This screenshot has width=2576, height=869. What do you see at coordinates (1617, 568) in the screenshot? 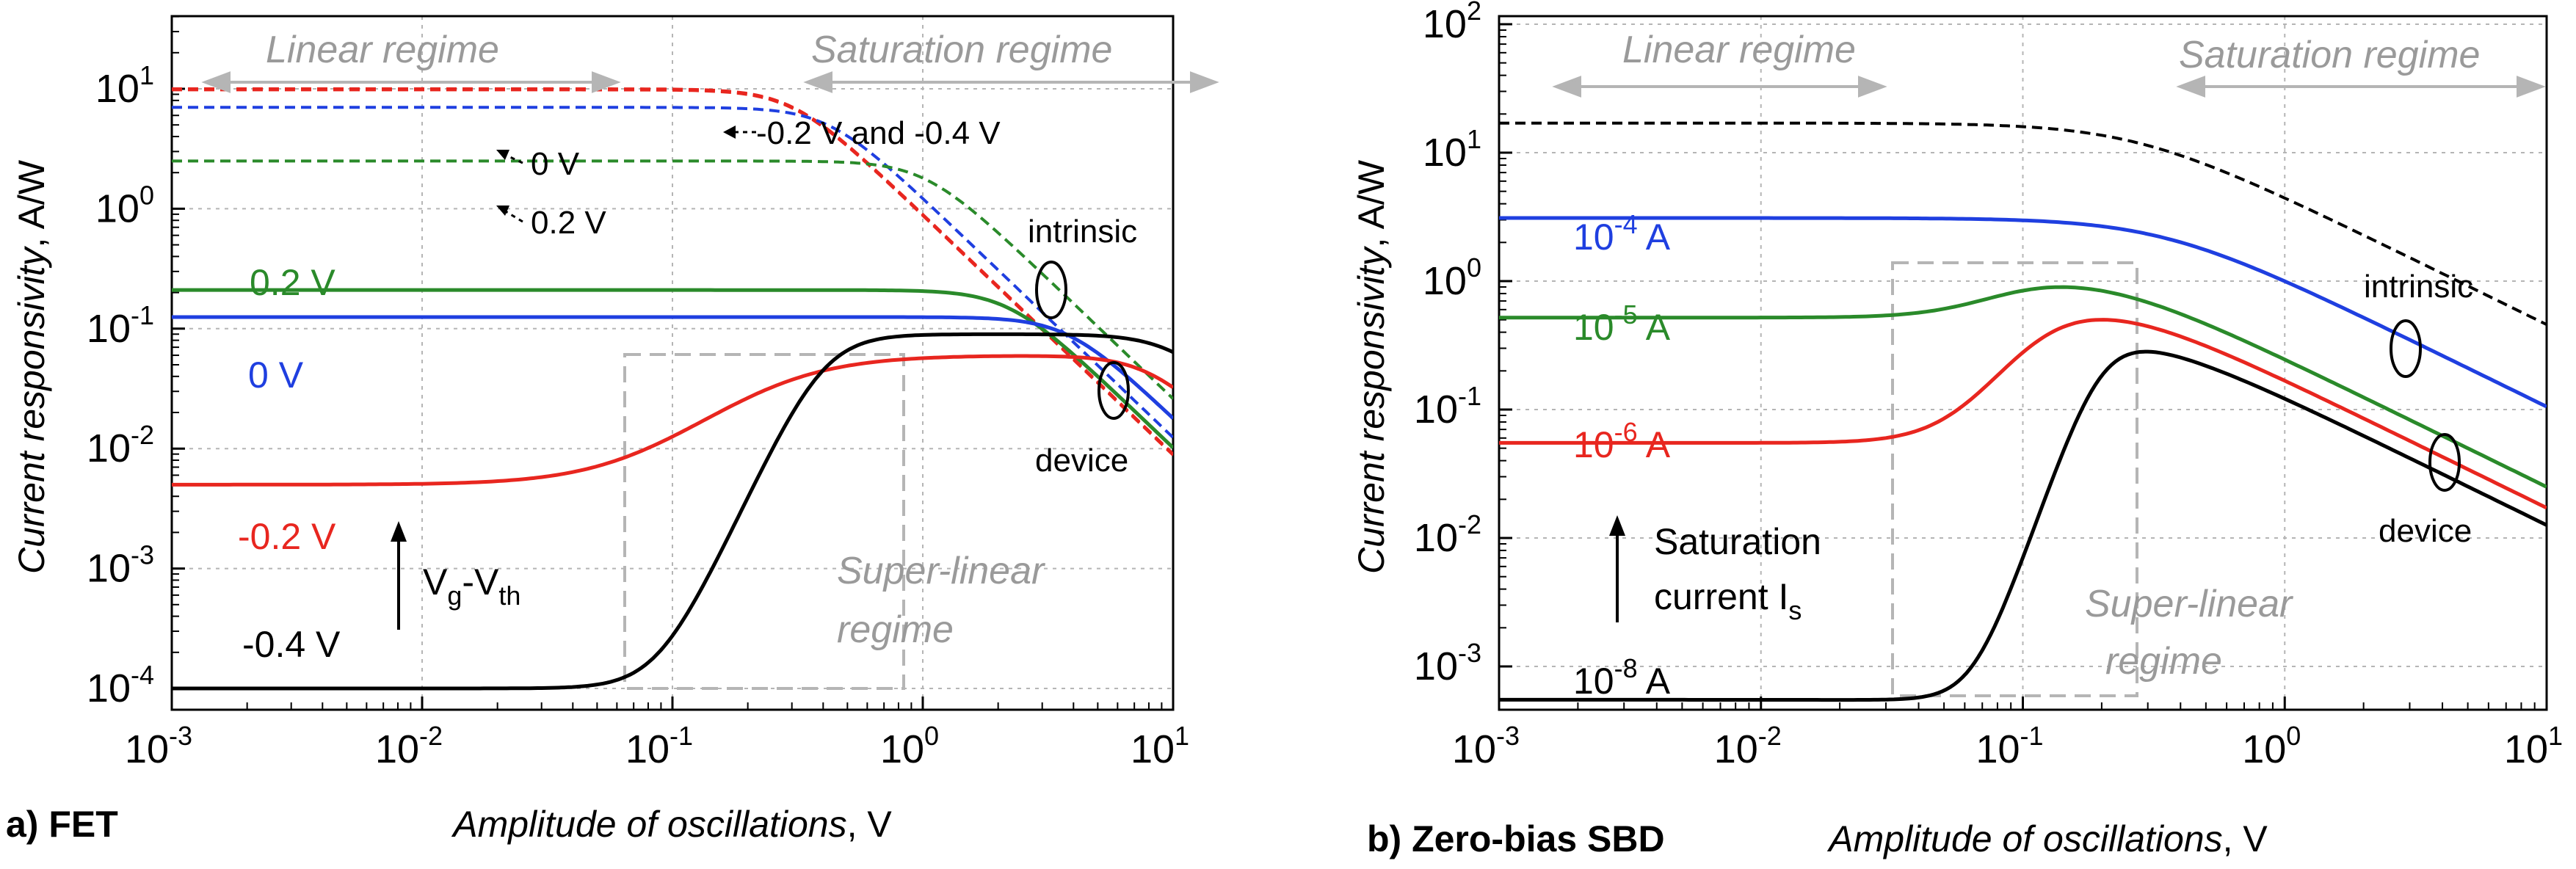
I see `panel-b-saturation-current-arrow` at bounding box center [1617, 568].